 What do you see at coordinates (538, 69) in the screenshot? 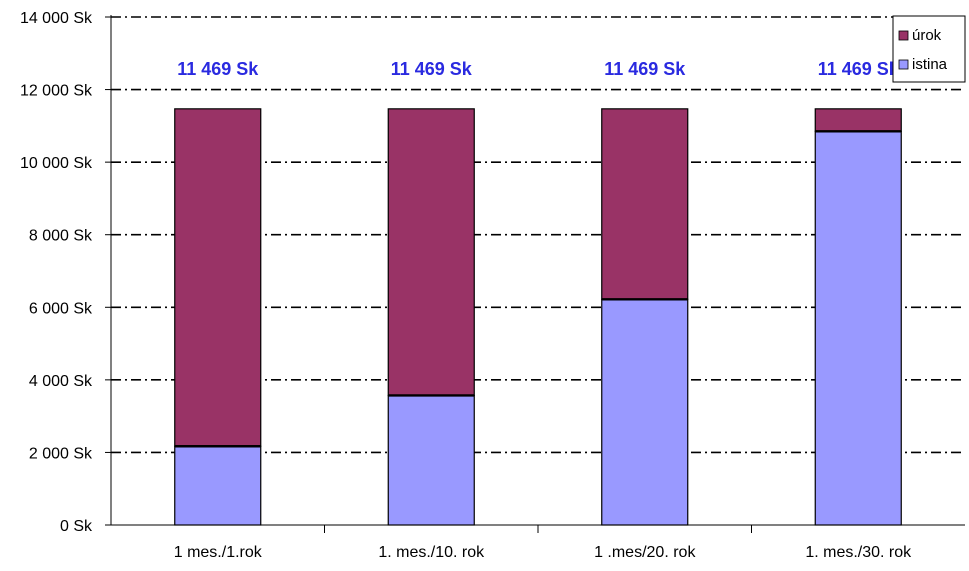
I see `total-labels: 11 469 Sk 11 469 Sk 11 469 Sk 11 469 Sk` at bounding box center [538, 69].